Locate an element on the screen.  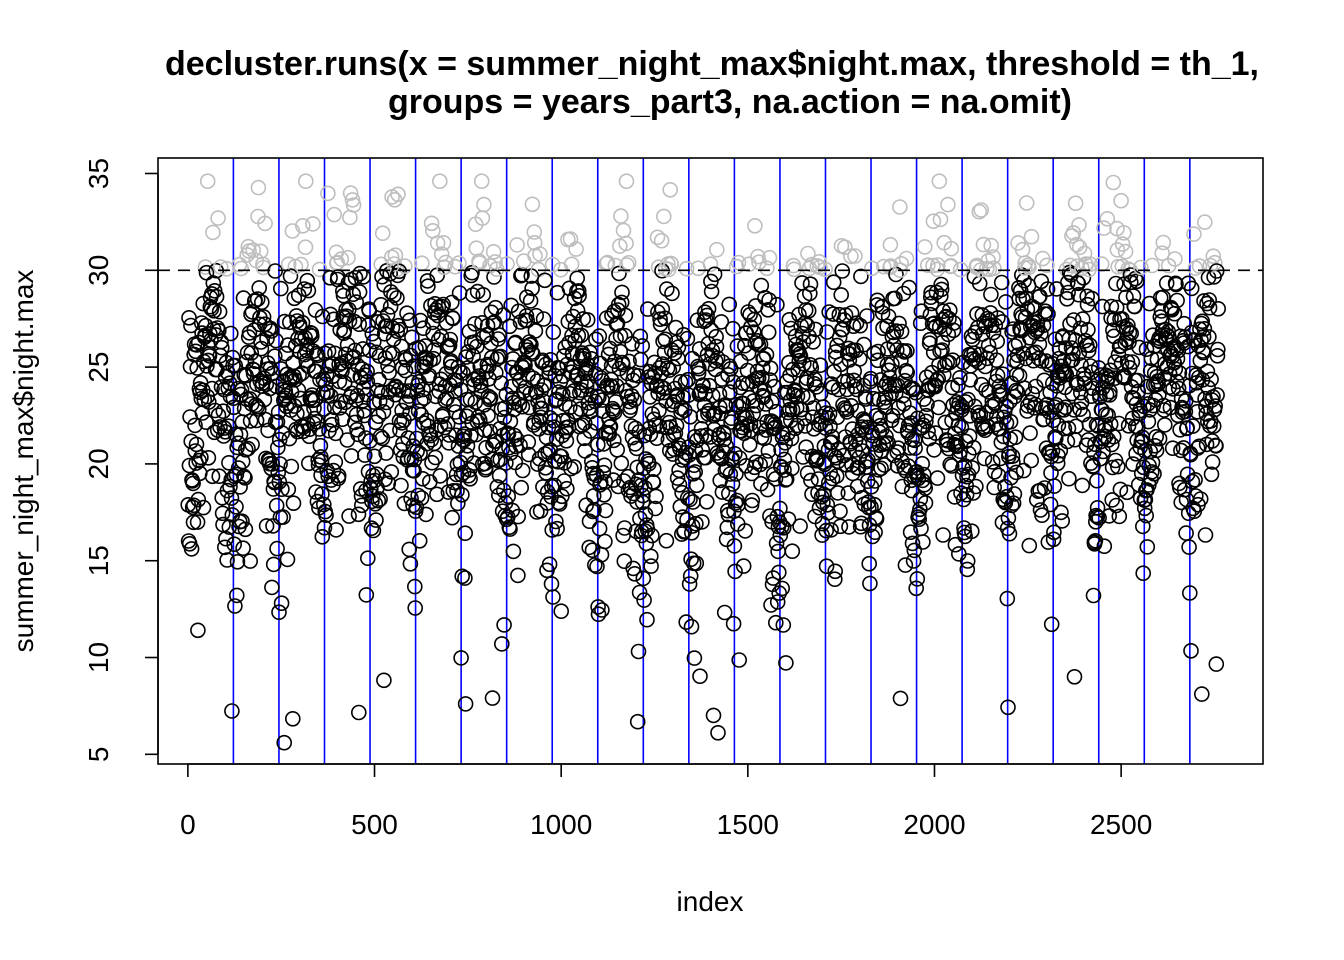
y-axis: 5 10 15 20 25 30 35 is located at coordinates (121, 460).